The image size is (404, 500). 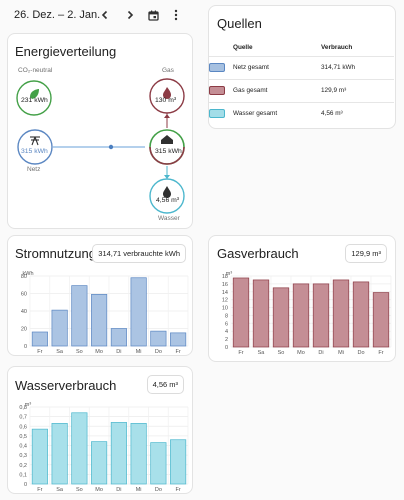 I want to click on calendar-icon-glyph, so click(x=153, y=15).